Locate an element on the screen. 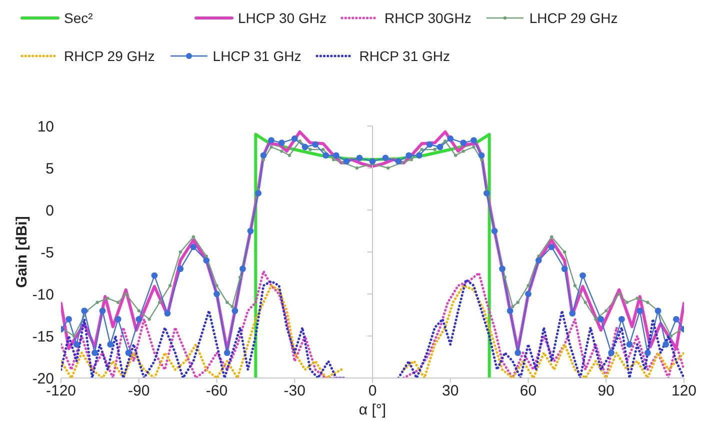  x-tick-label: 90 is located at coordinates (606, 391).